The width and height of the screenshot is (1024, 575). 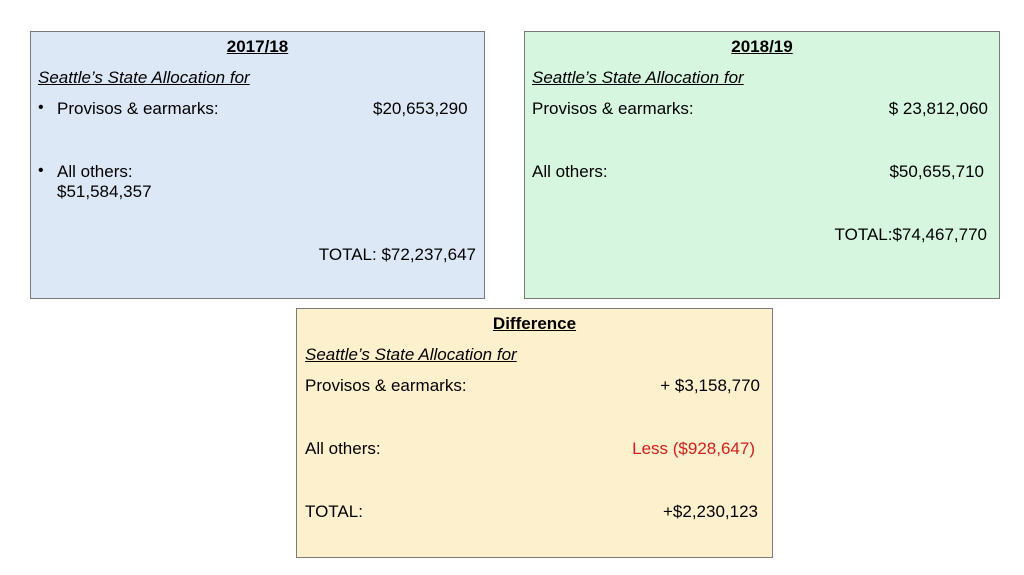 What do you see at coordinates (710, 385) in the screenshot?
I see `provisos-value: + $3,158,770` at bounding box center [710, 385].